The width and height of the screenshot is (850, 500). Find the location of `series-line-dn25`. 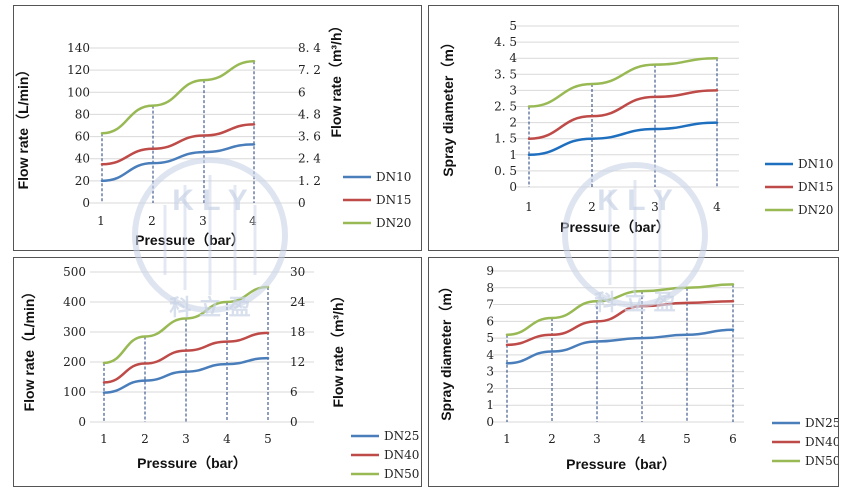

series-line-dn25 is located at coordinates (620, 346).